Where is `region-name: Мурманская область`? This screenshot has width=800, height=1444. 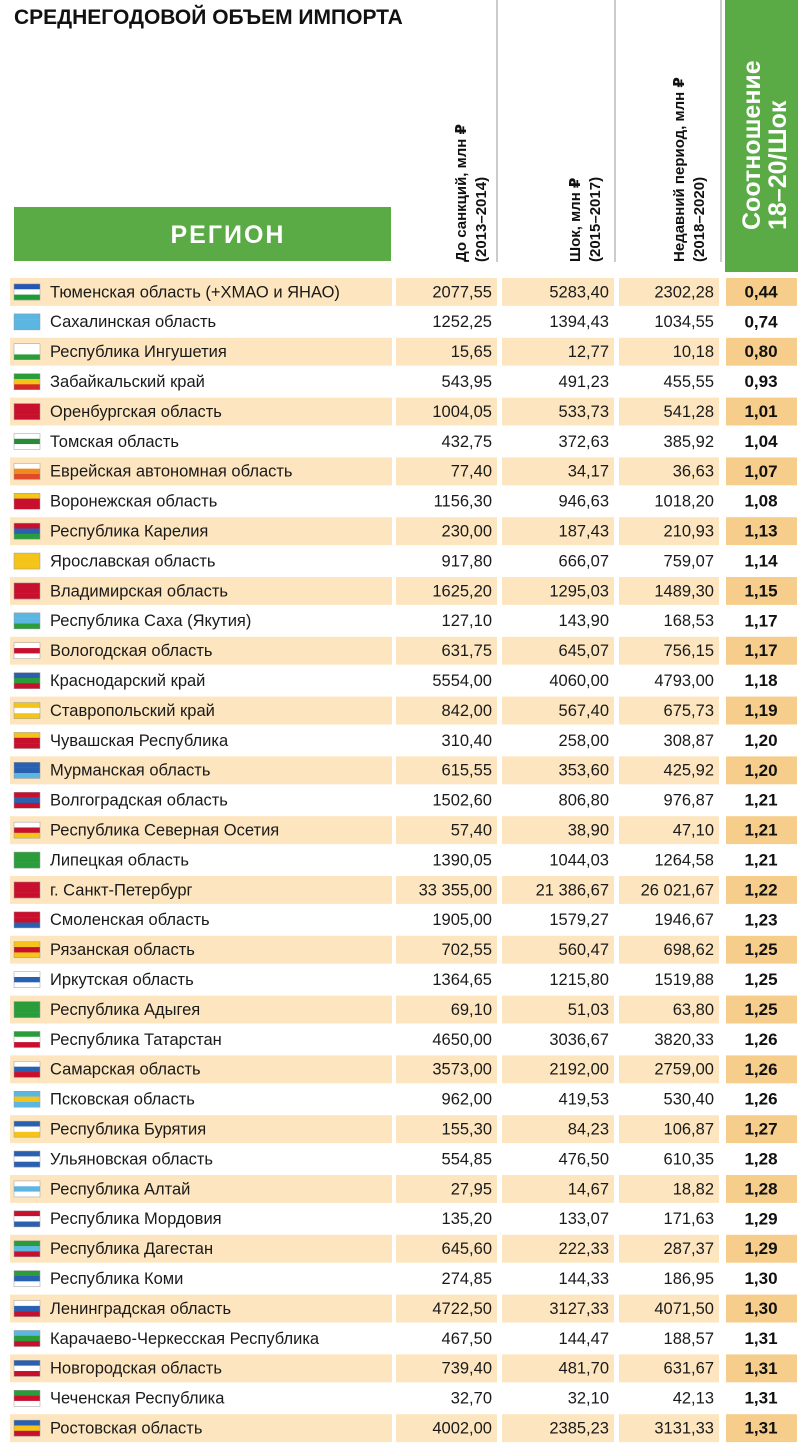 region-name: Мурманская область is located at coordinates (130, 771).